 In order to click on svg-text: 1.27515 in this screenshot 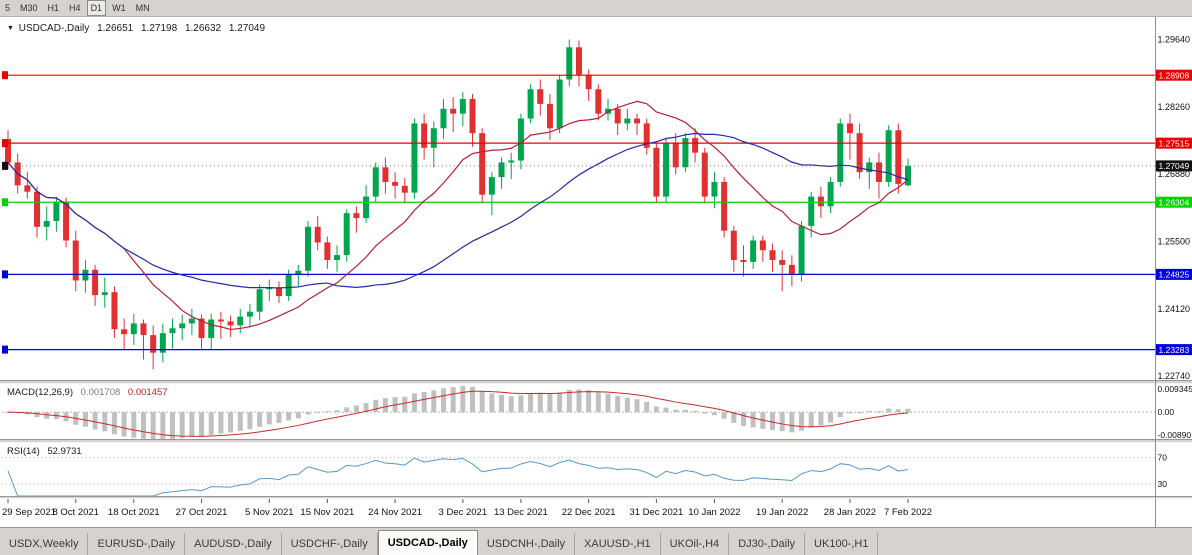, I will do `click(1174, 143)`.